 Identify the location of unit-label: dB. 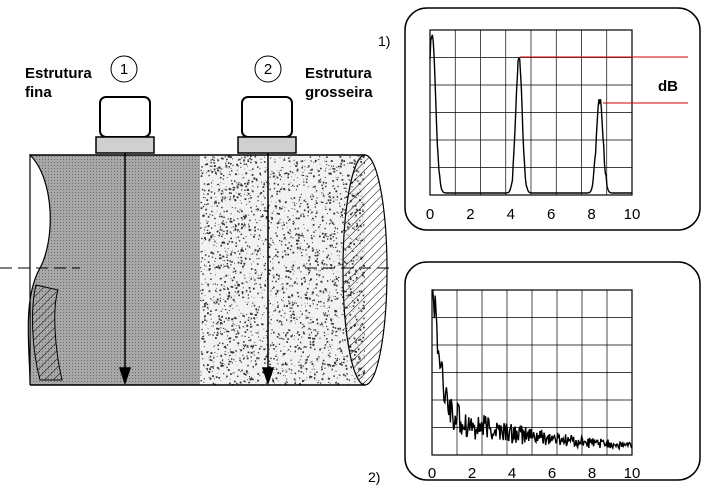
(668, 86).